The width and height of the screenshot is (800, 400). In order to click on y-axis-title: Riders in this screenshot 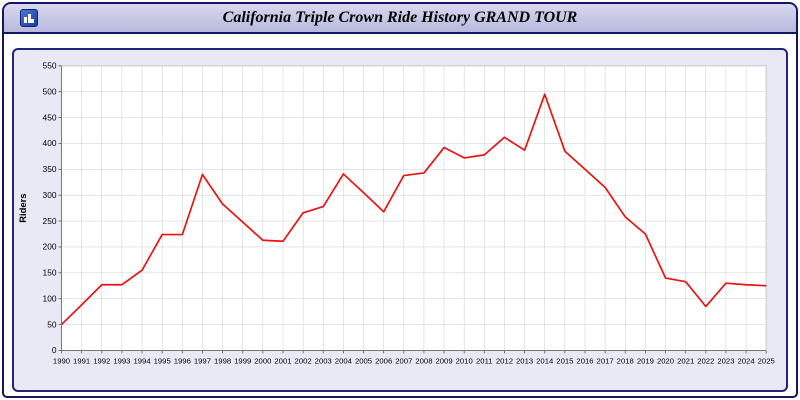, I will do `click(22, 208)`.